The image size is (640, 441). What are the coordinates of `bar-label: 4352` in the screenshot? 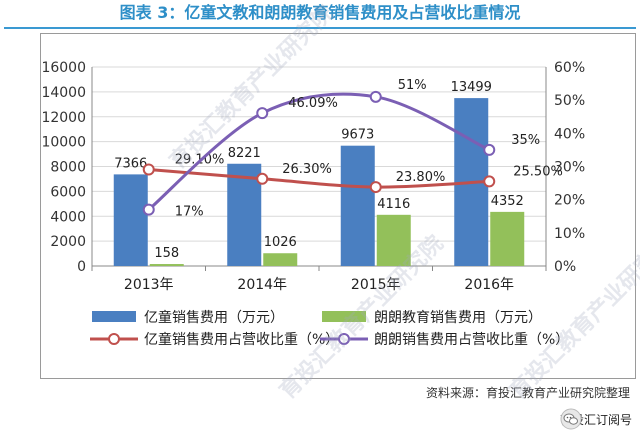 It's located at (507, 201).